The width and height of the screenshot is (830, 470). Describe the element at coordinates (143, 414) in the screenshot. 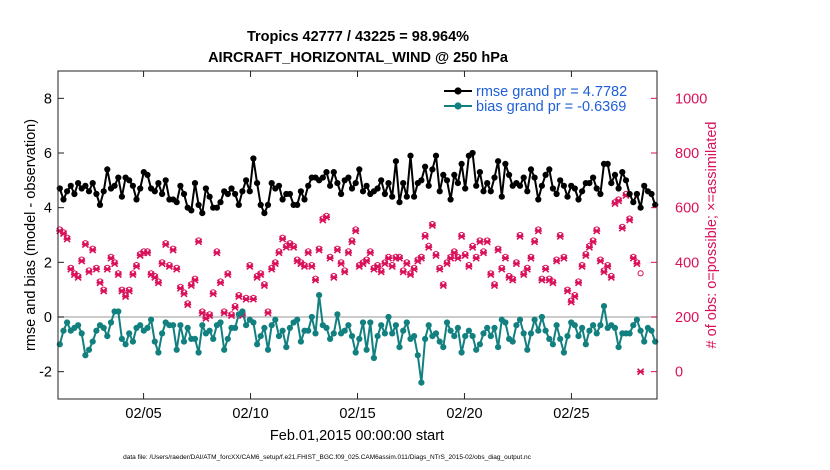

I see `x-tick-label: 02/05` at that location.